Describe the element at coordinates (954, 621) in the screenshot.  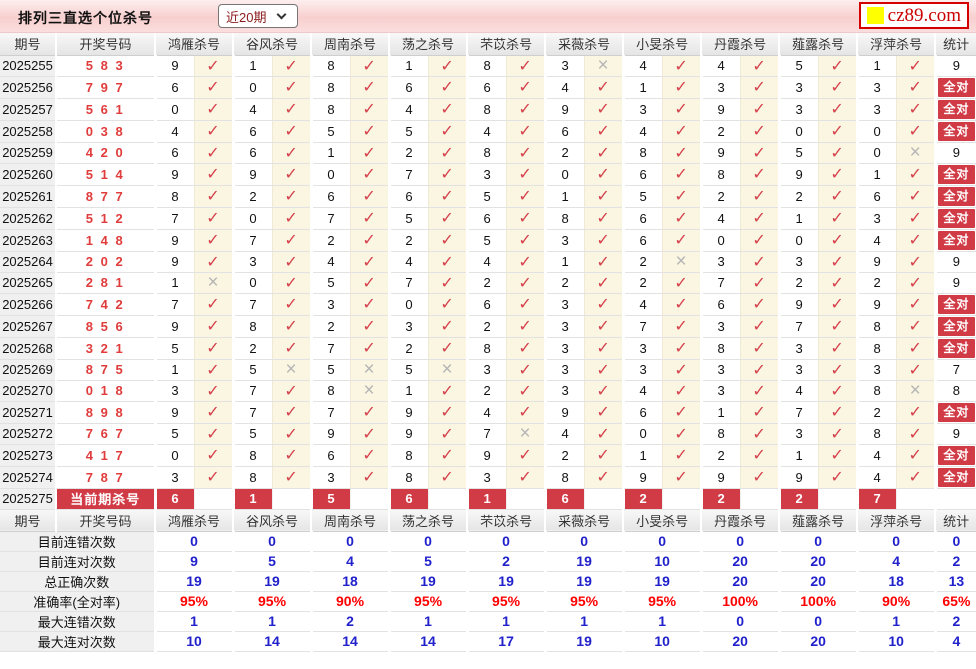
I see `summary-stat: 2` at that location.